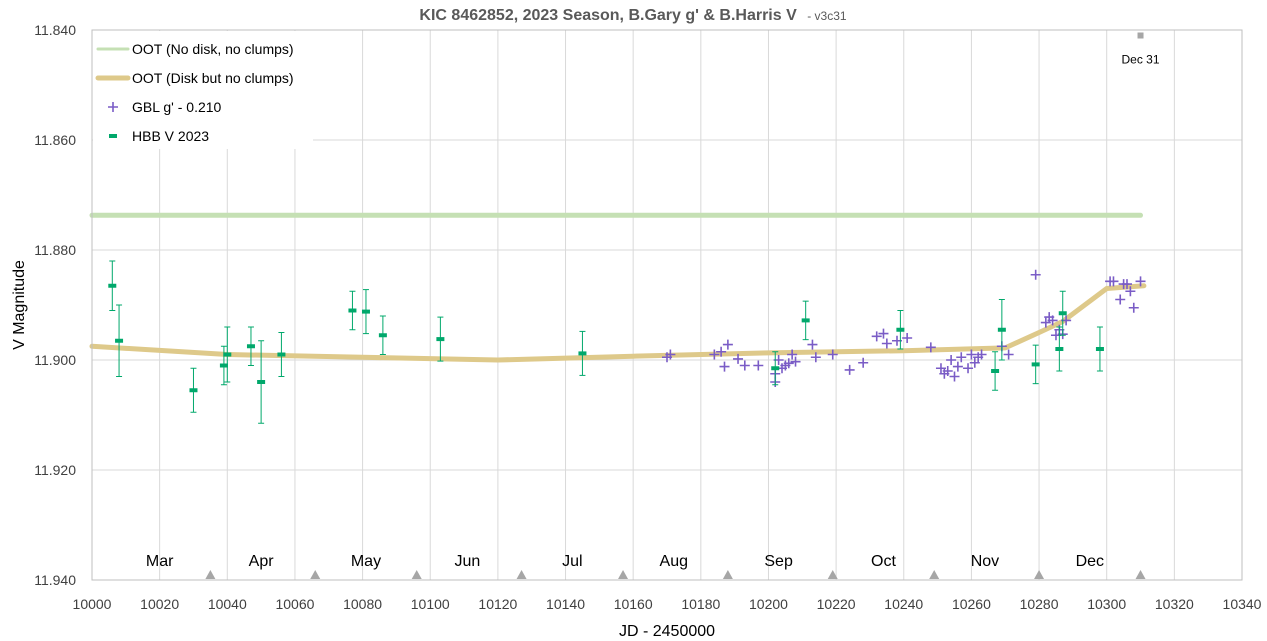 This screenshot has width=1267, height=641. I want to click on x-tick-label: 10240, so click(903, 604).